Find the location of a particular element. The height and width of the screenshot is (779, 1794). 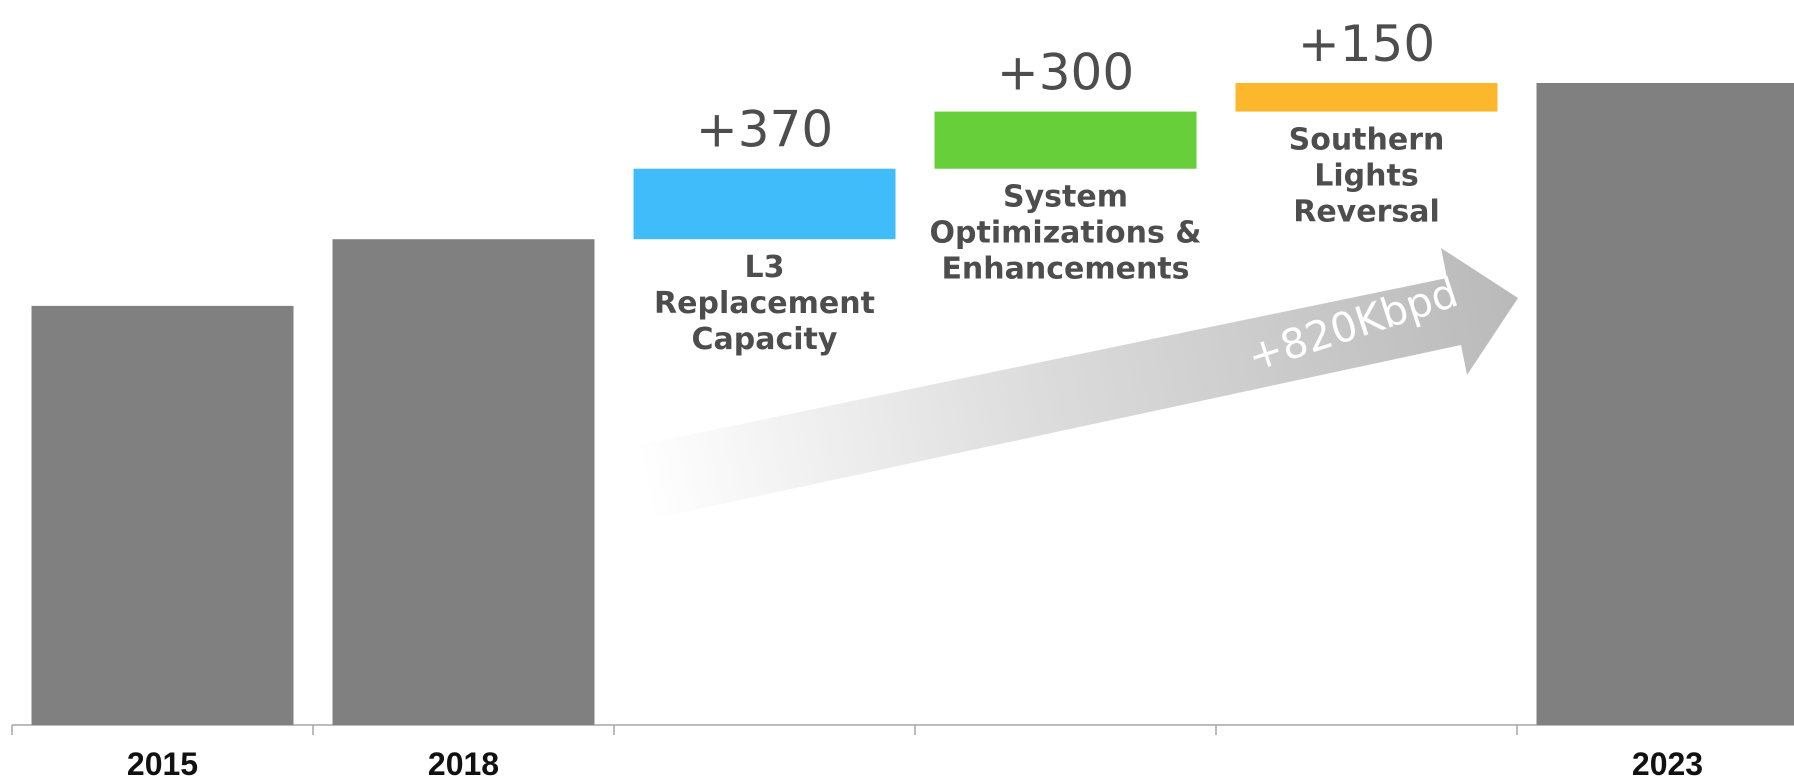

category-label-2-line-1: System is located at coordinates (1065, 197).